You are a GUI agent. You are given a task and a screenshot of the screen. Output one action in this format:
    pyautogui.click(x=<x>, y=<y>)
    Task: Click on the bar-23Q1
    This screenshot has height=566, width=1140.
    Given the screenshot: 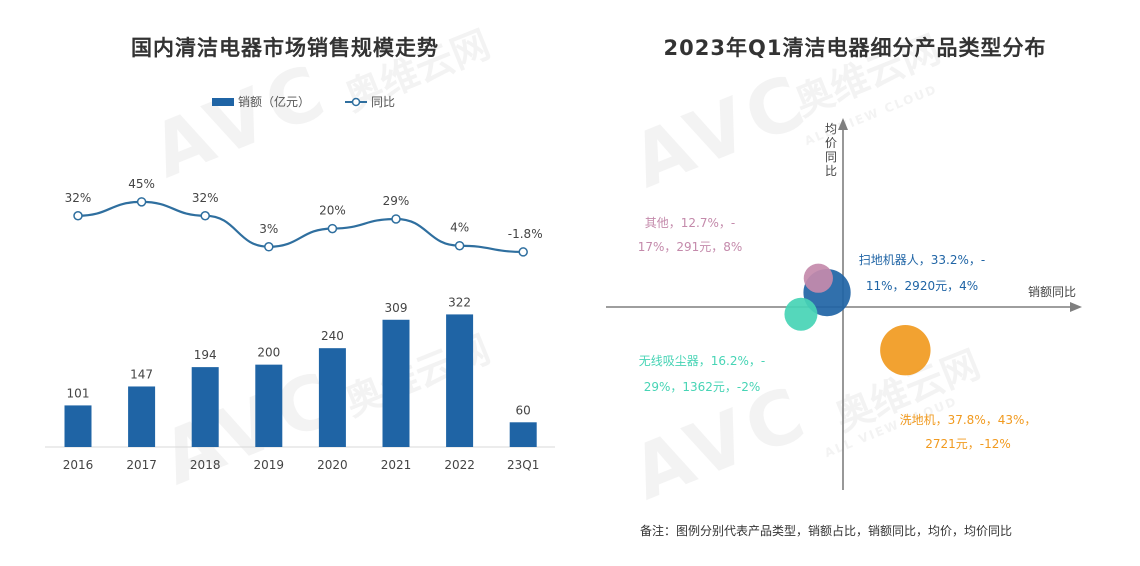 What is the action you would take?
    pyautogui.click(x=523, y=434)
    